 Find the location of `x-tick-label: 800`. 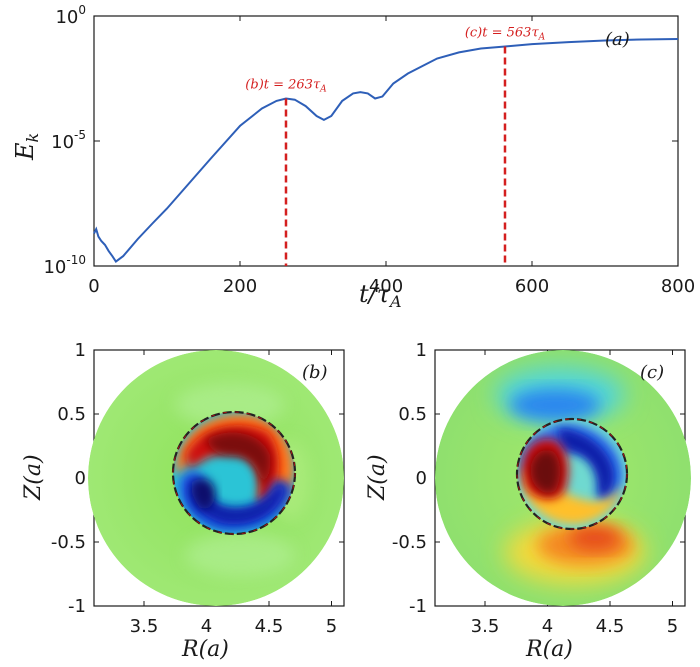

x-tick-label: 800 is located at coordinates (678, 286).